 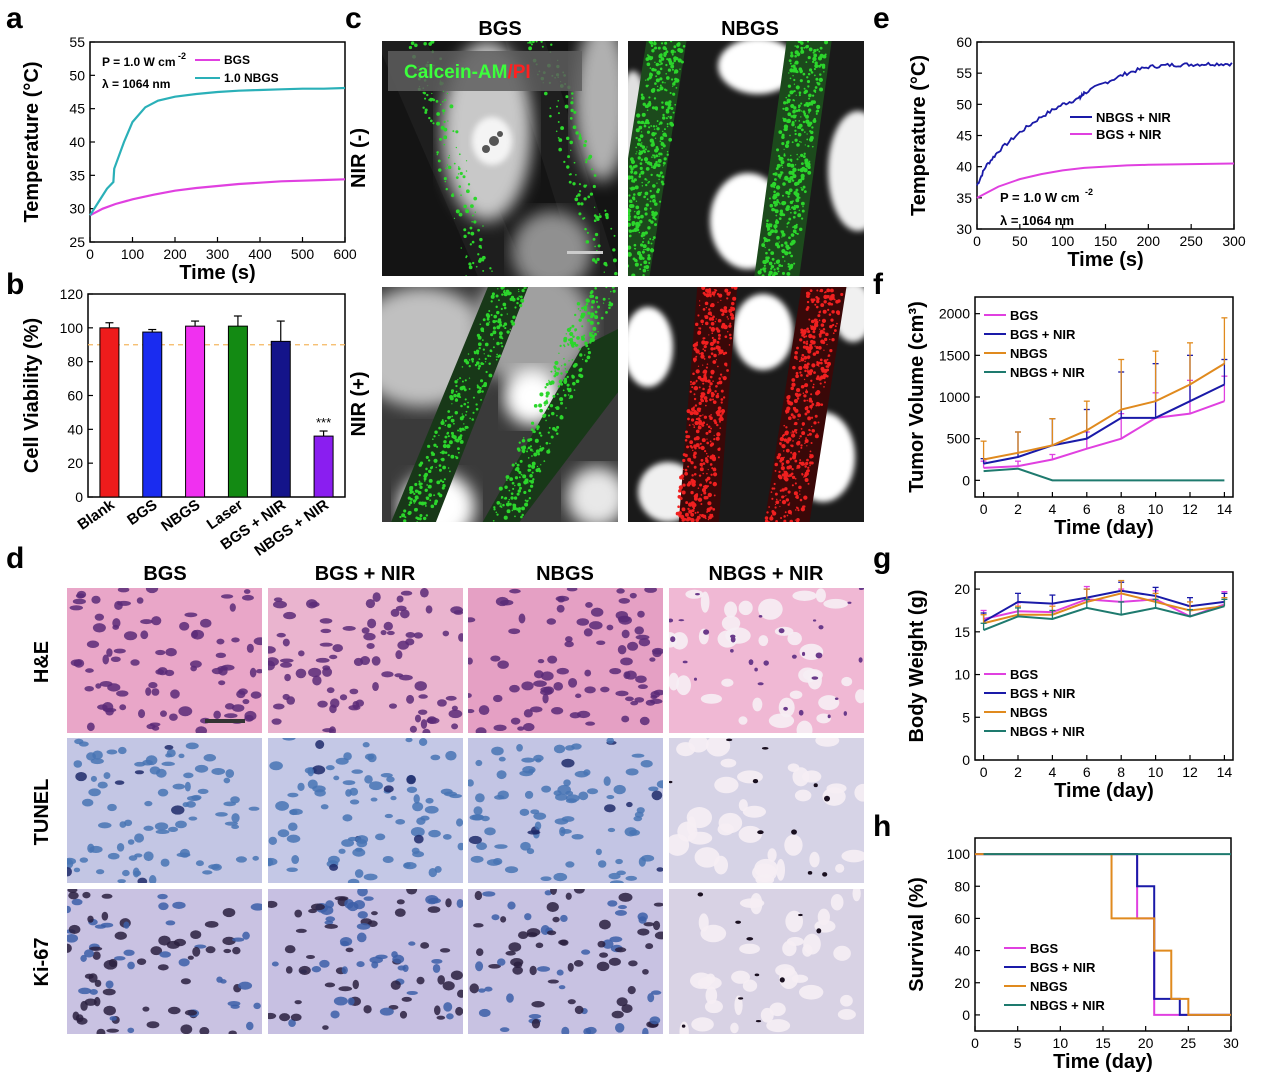 What do you see at coordinates (565, 961) in the screenshot?
I see `histology-ki67-nbgs` at bounding box center [565, 961].